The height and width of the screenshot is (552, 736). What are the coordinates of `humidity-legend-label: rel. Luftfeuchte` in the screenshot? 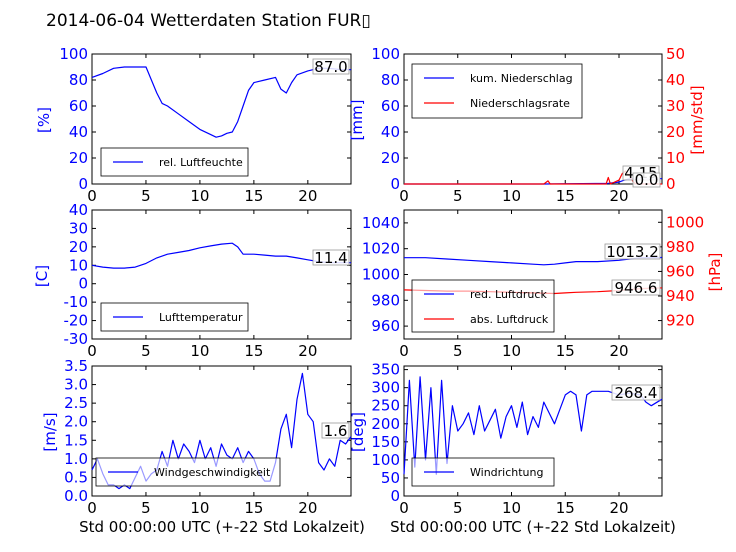 It's located at (201, 162).